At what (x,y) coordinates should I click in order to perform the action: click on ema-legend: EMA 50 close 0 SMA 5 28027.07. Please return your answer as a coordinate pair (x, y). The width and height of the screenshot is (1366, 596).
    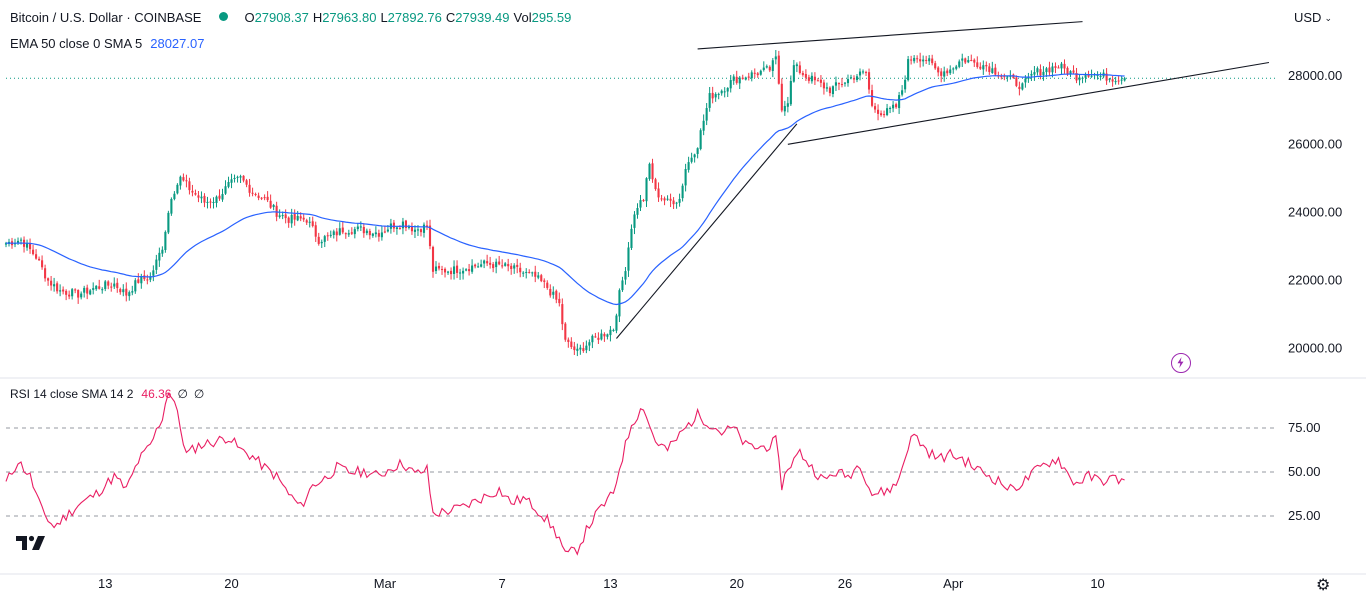
    Looking at the image, I should click on (107, 43).